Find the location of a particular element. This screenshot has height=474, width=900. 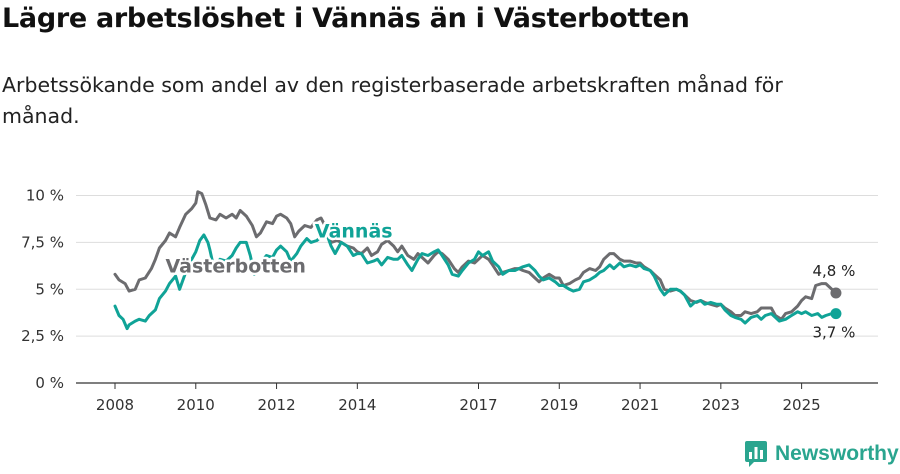

series-label-halo: Västerbotten is located at coordinates (235, 266).